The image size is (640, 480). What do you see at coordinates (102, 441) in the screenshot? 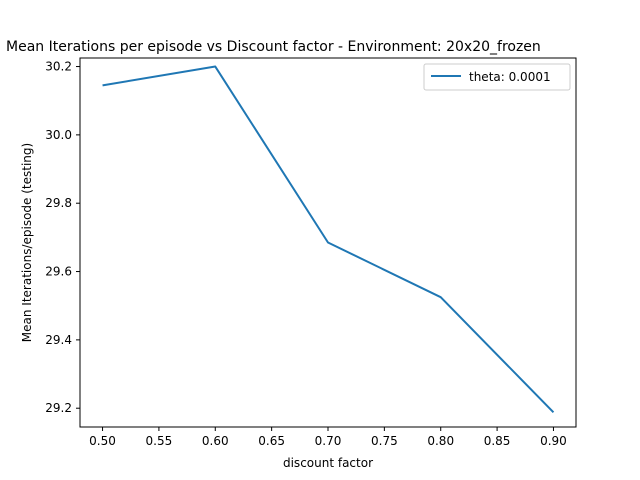
I see `x-tick-label: 0.50` at bounding box center [102, 441].